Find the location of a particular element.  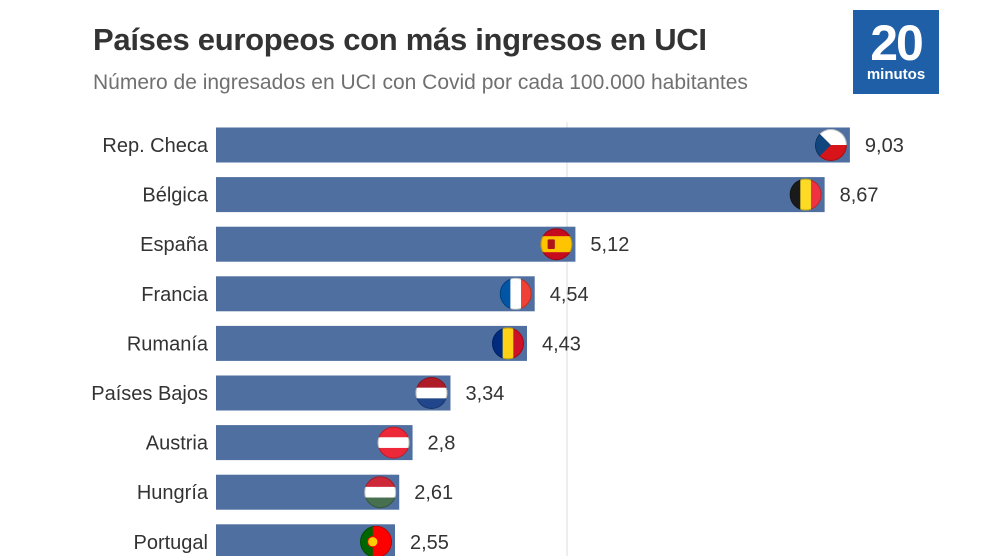

category-label: Bélgica is located at coordinates (175, 196).